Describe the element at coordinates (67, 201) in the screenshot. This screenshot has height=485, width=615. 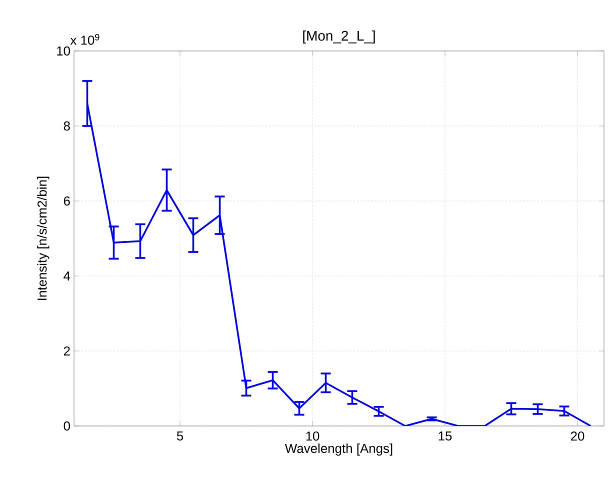
I see `y-tick-label: 6` at that location.